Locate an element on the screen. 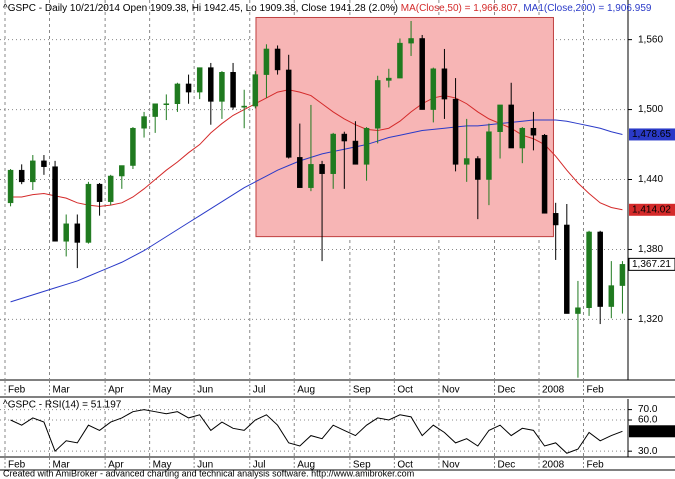 This screenshot has height=479, width=675. last-value-label: 1,478.65 is located at coordinates (651, 134).